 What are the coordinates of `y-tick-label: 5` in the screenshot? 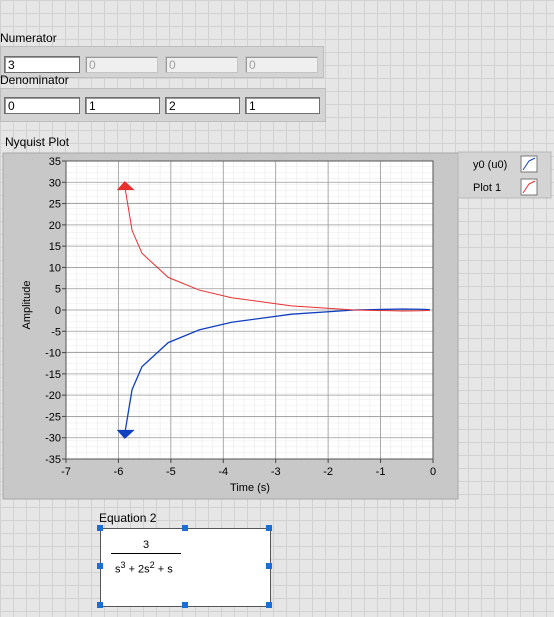 It's located at (58, 290).